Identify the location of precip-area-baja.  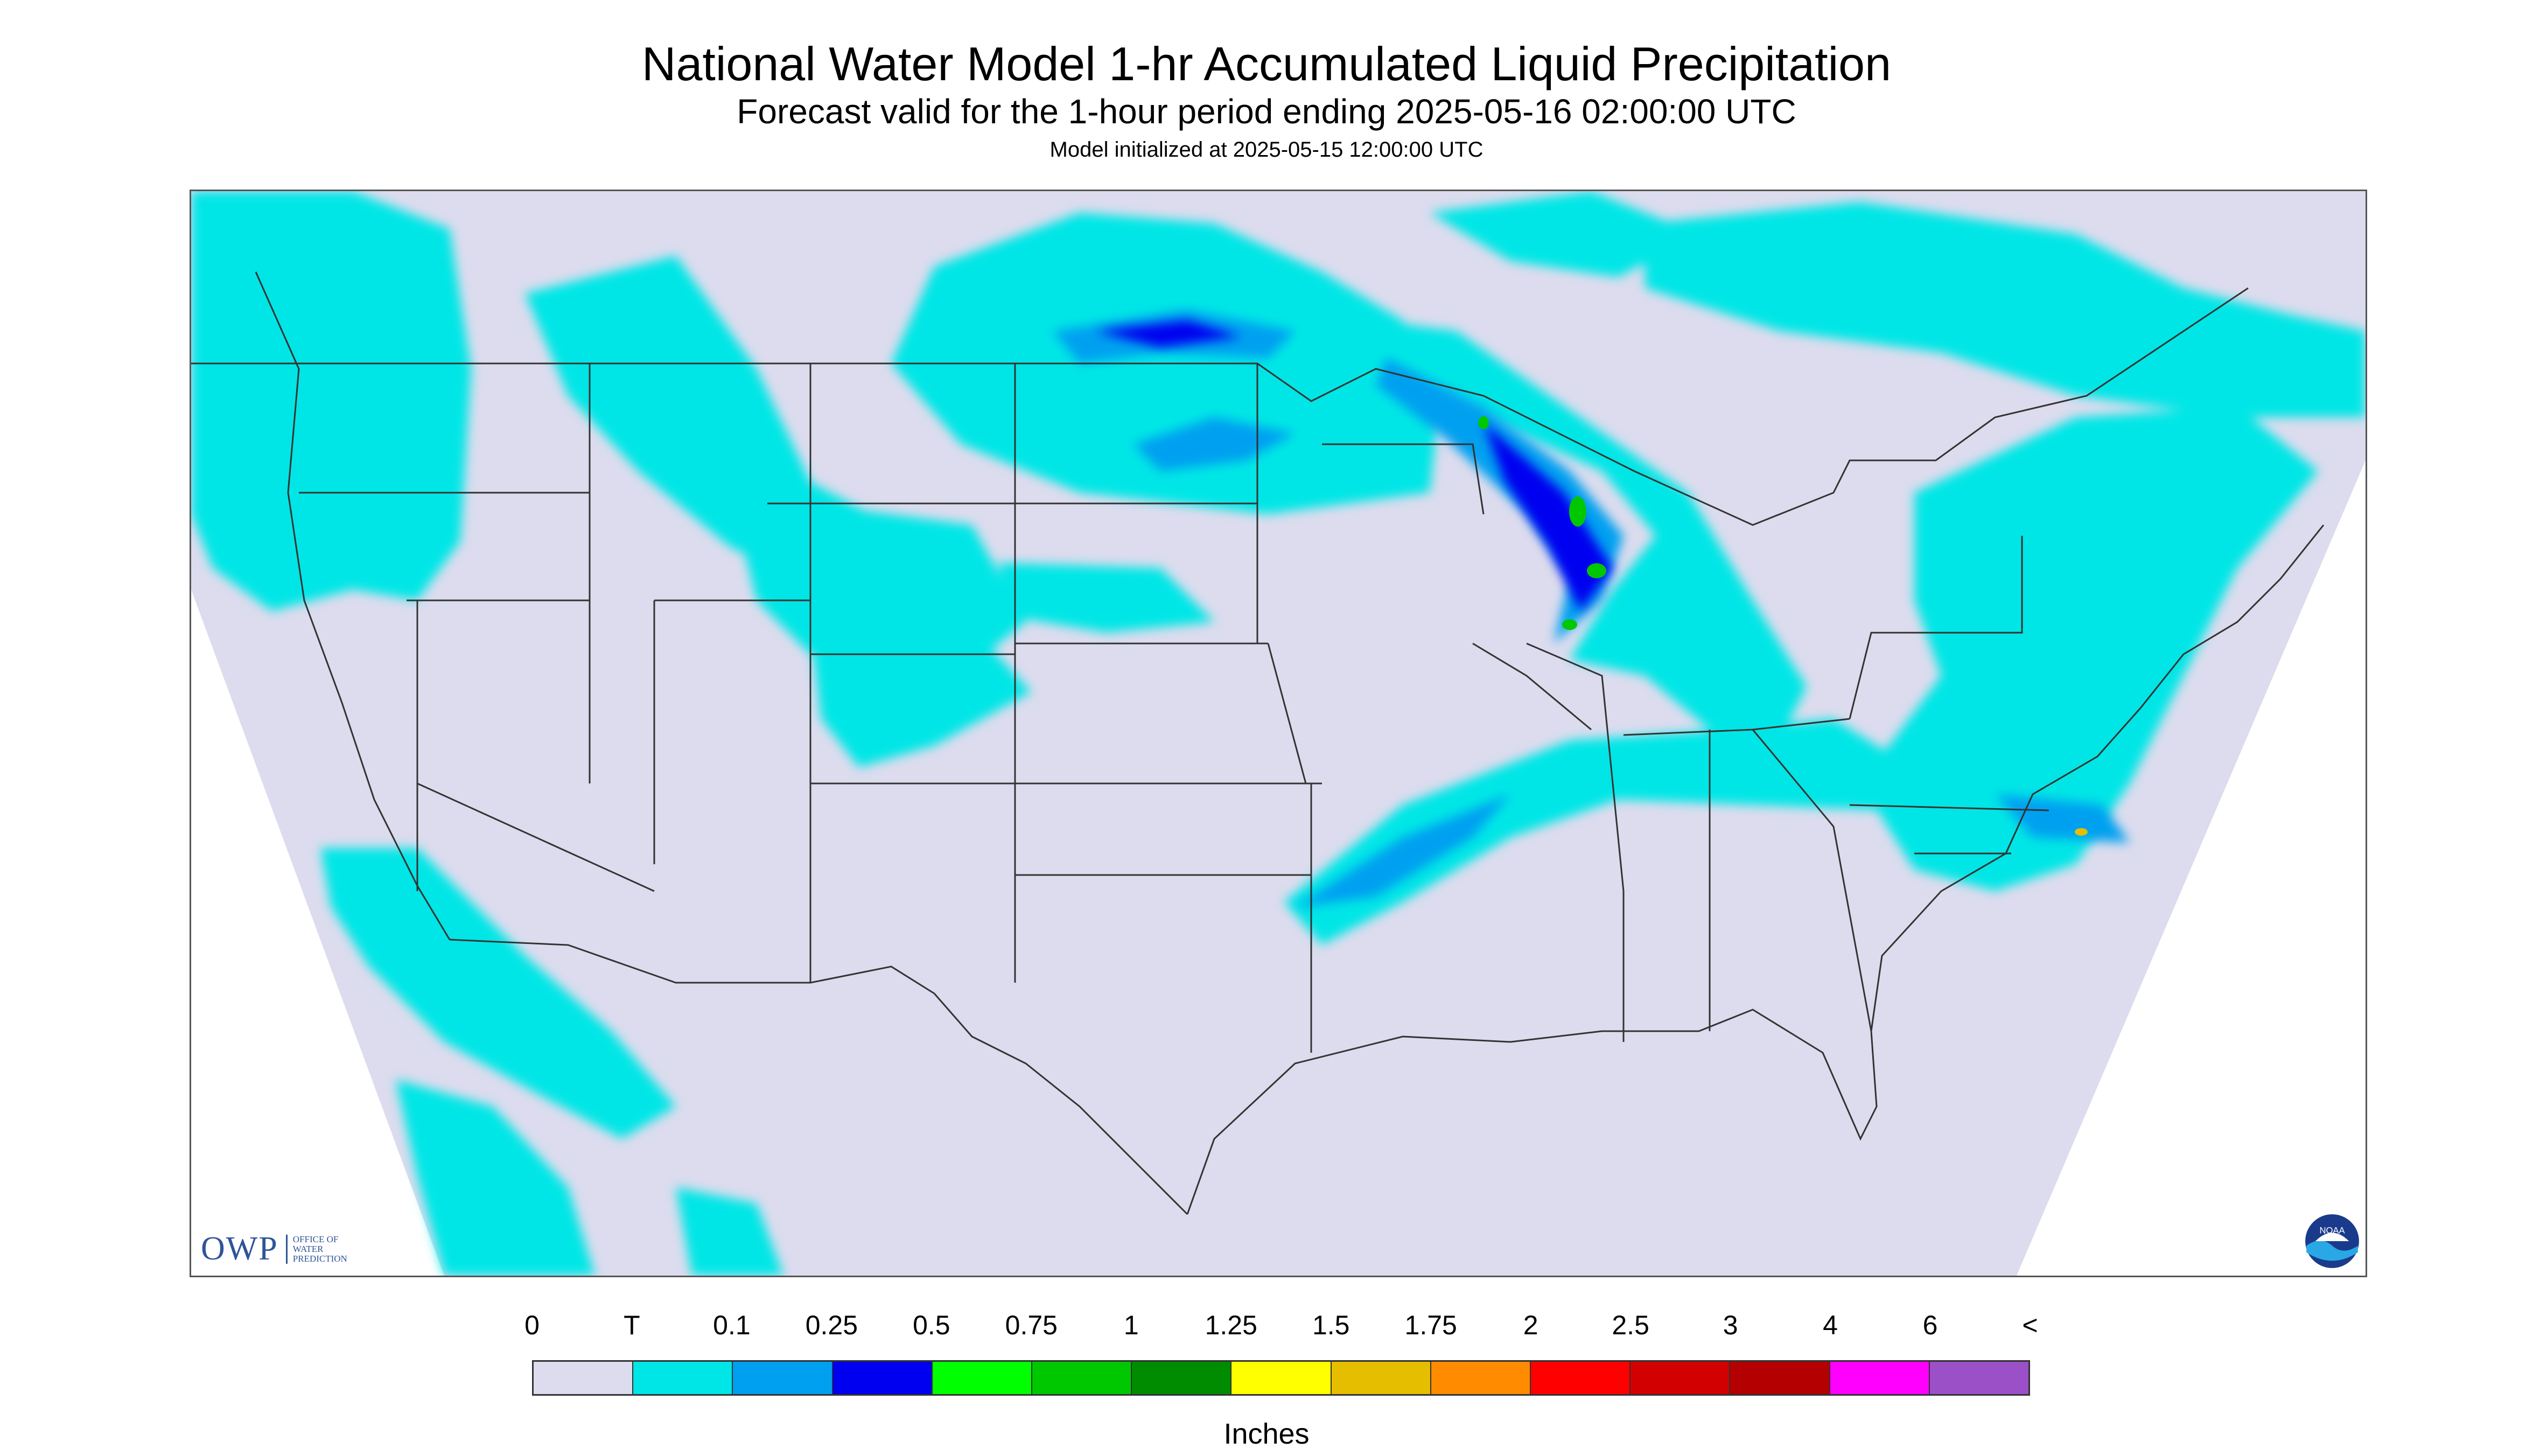
(495, 1178).